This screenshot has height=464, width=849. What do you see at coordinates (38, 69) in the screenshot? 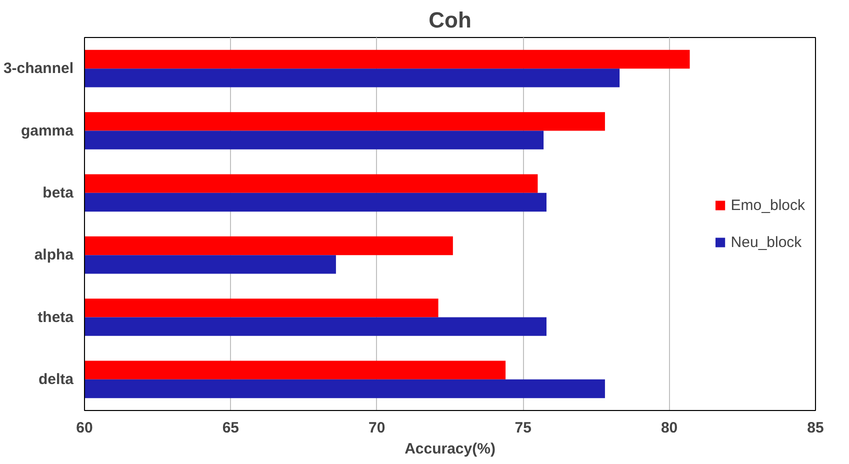
I see `y-tick-label: 3-channel` at bounding box center [38, 69].